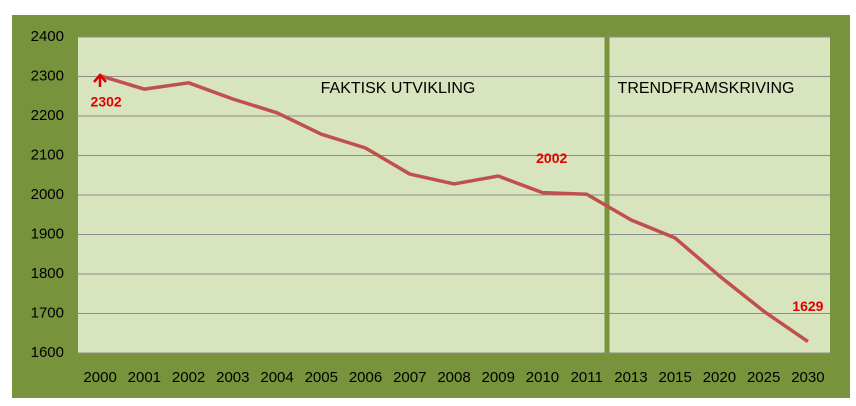  What do you see at coordinates (542, 377) in the screenshot?
I see `x-tick-label: 2010` at bounding box center [542, 377].